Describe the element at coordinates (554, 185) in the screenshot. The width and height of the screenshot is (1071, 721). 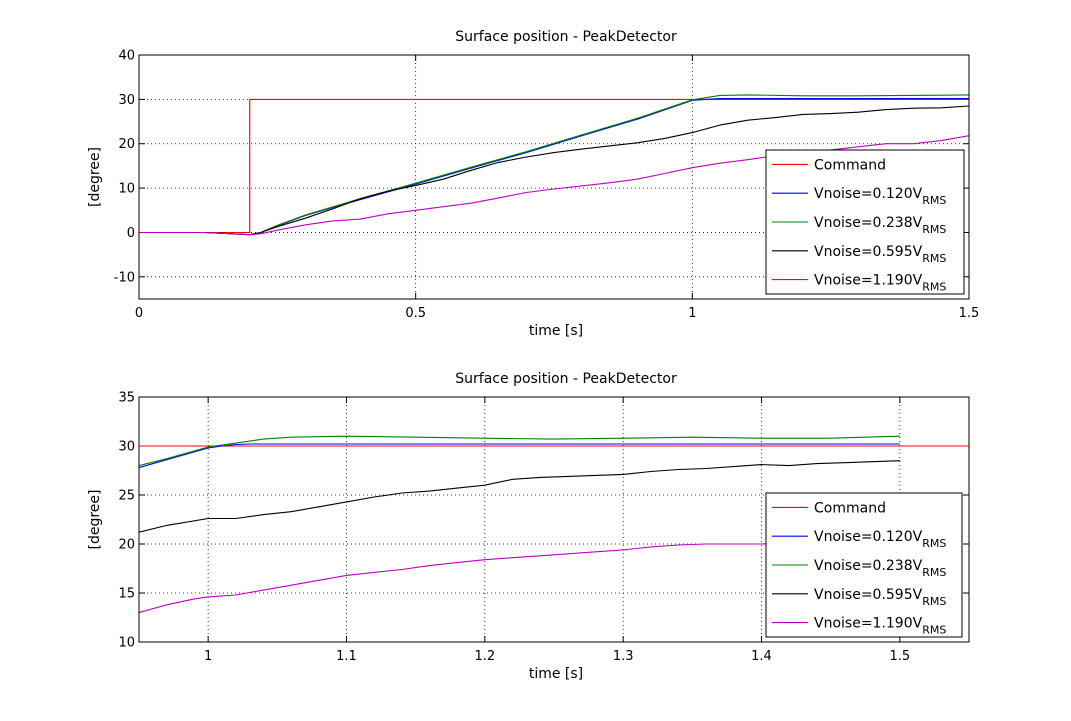
I see `chart-1-series-5-line` at that location.